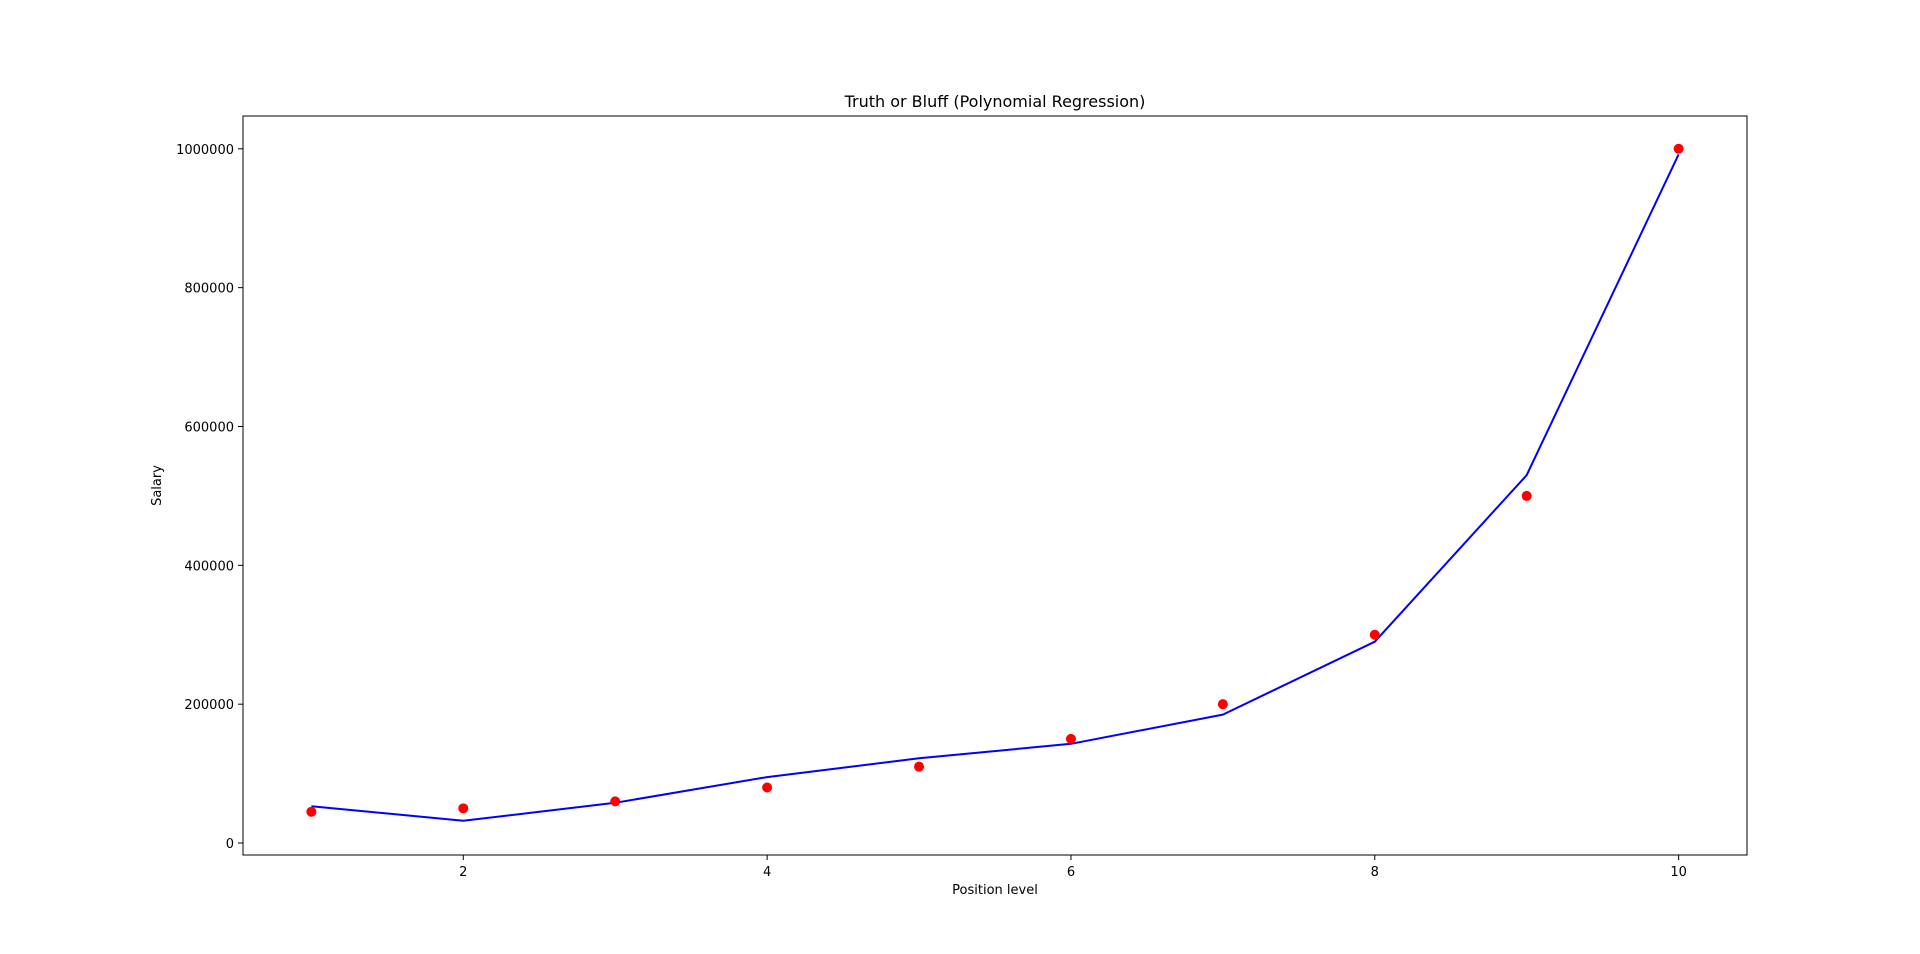 Image resolution: width=1920 pixels, height=954 pixels. What do you see at coordinates (157, 485) in the screenshot?
I see `y-axis-title: Salary` at bounding box center [157, 485].